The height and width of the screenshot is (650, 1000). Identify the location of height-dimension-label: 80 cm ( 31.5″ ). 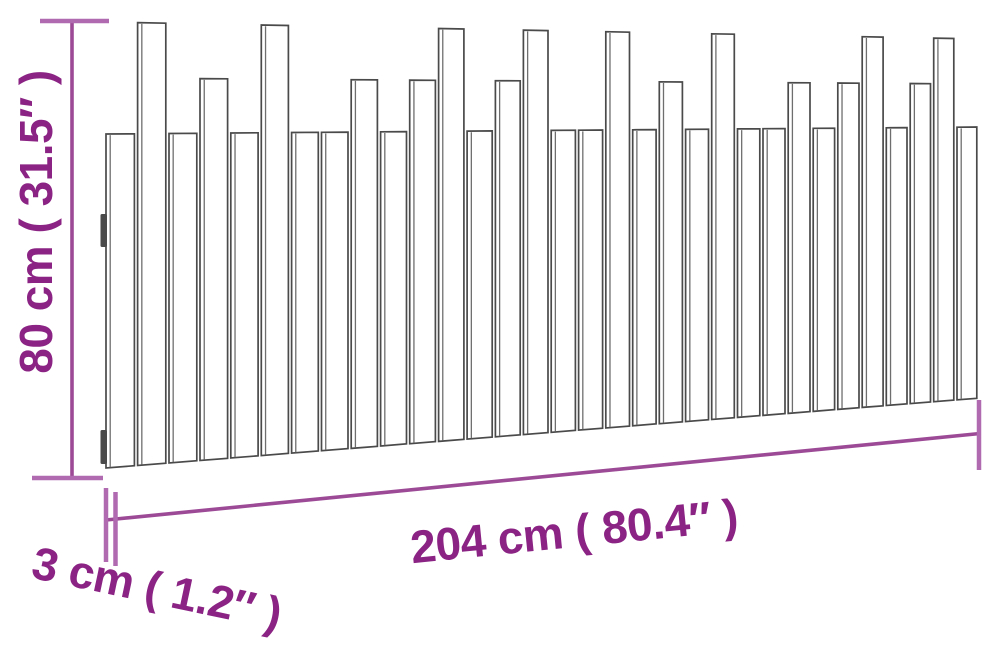
(36, 222).